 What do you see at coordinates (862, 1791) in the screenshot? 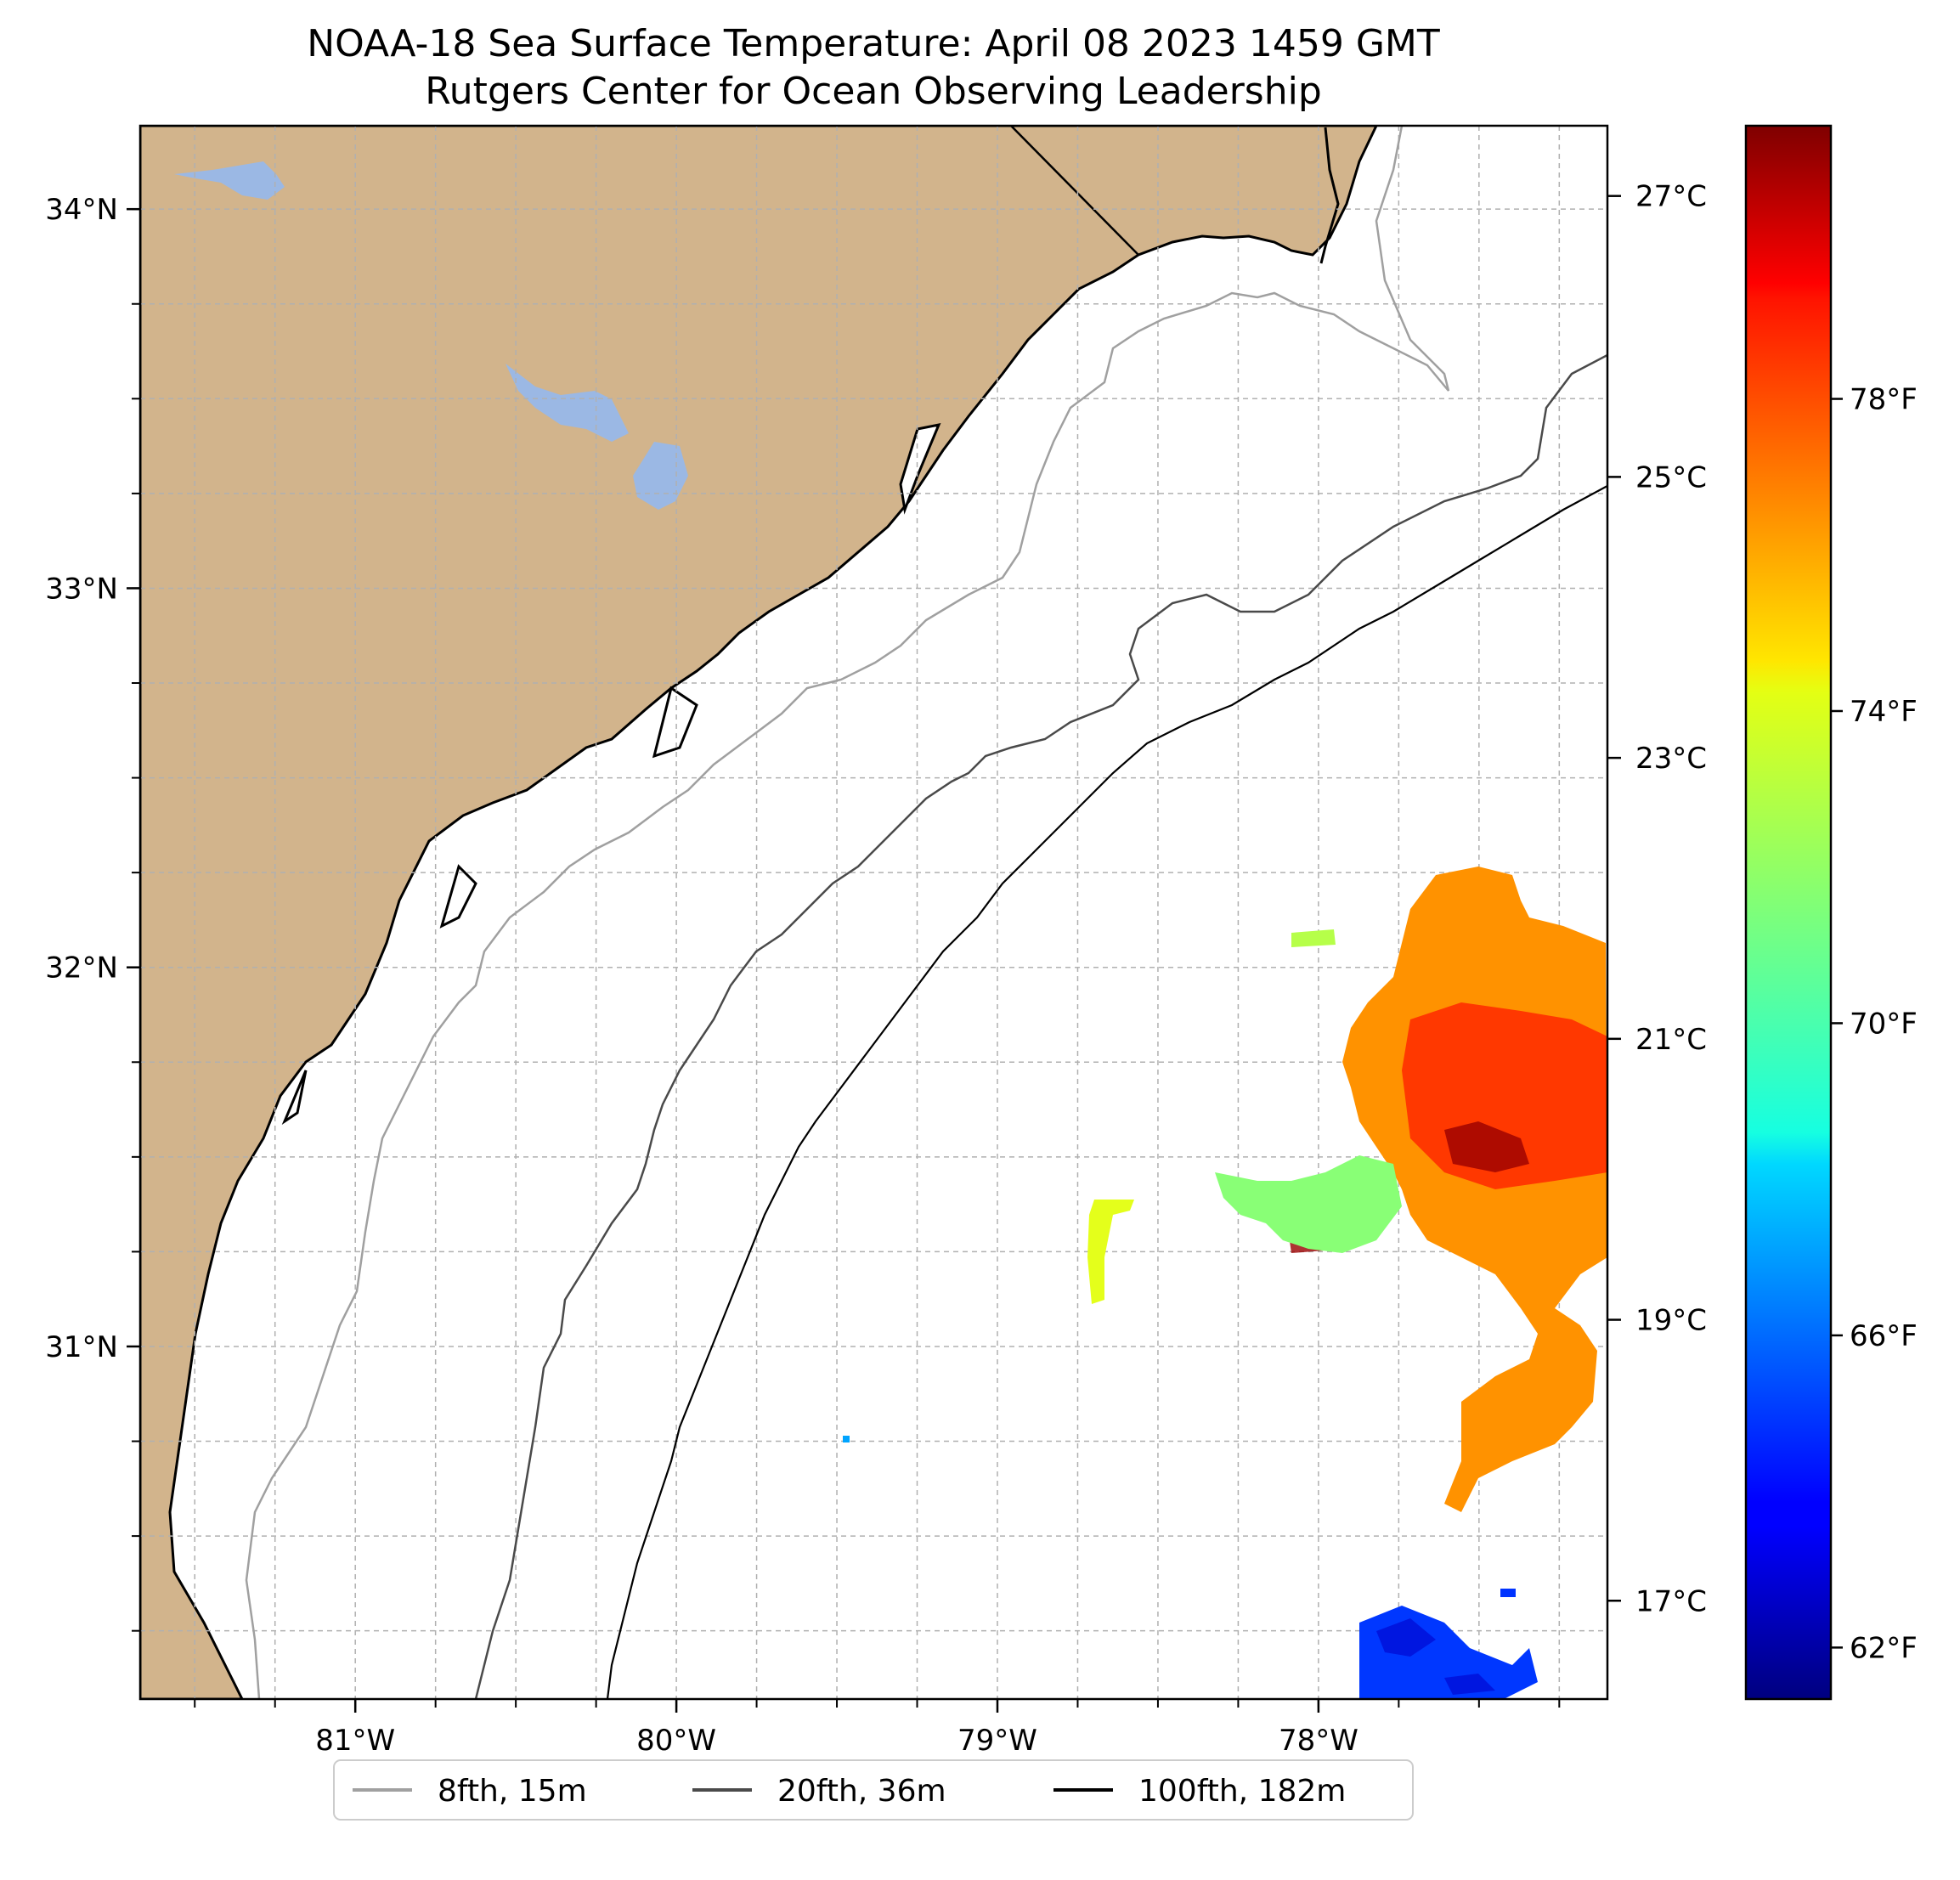
I see `legend-label: 20fth, 36m` at bounding box center [862, 1791].